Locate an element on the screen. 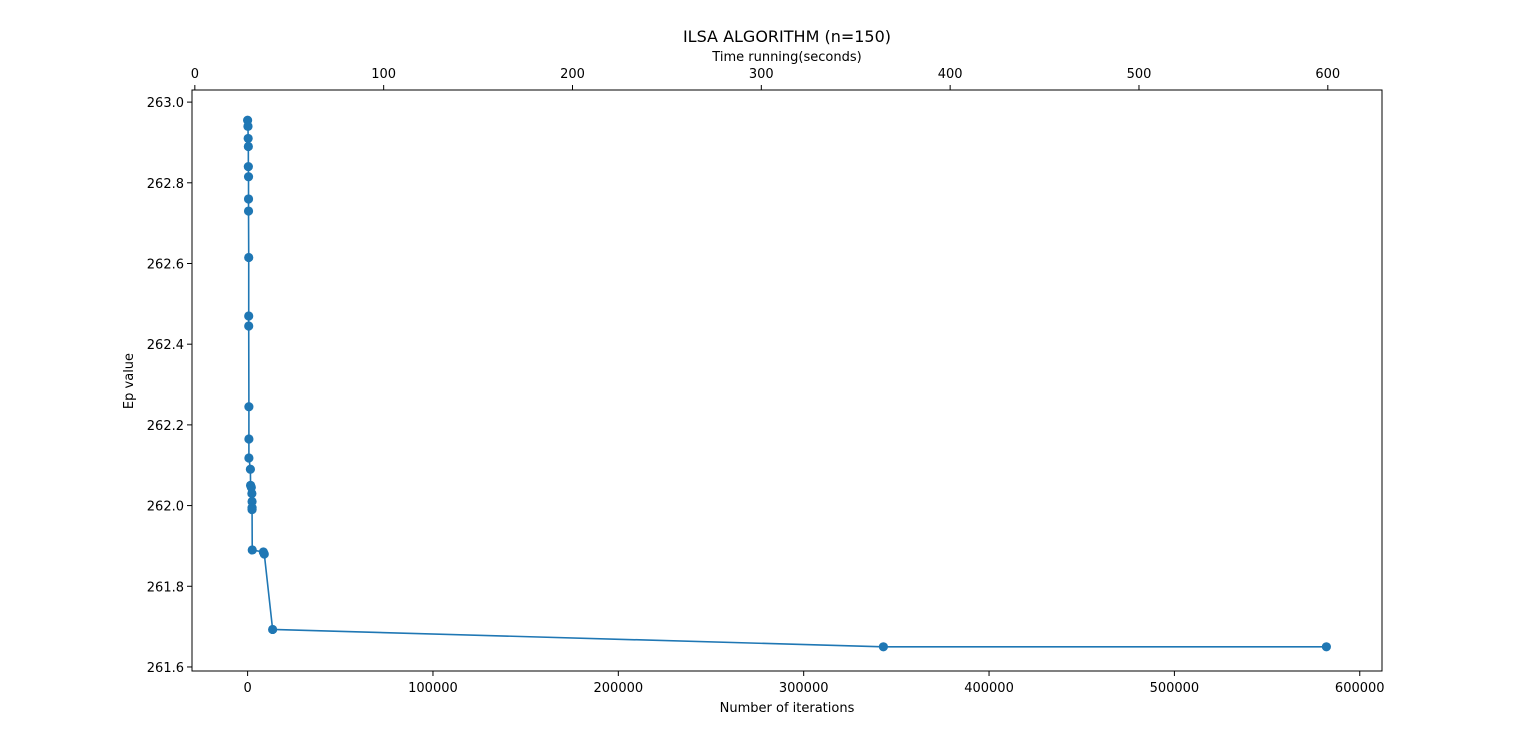 This screenshot has height=754, width=1536. x-tick-label: 100000 is located at coordinates (433, 688).